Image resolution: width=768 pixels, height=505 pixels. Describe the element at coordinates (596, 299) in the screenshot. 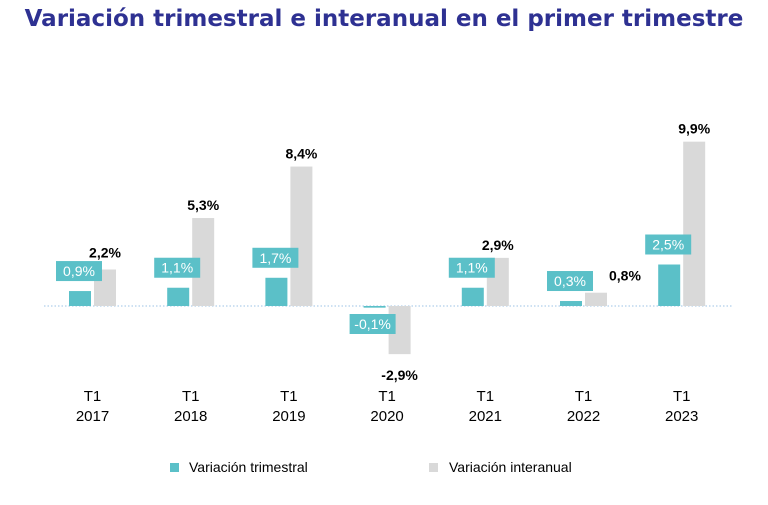

I see `bar-interanual-2022` at that location.